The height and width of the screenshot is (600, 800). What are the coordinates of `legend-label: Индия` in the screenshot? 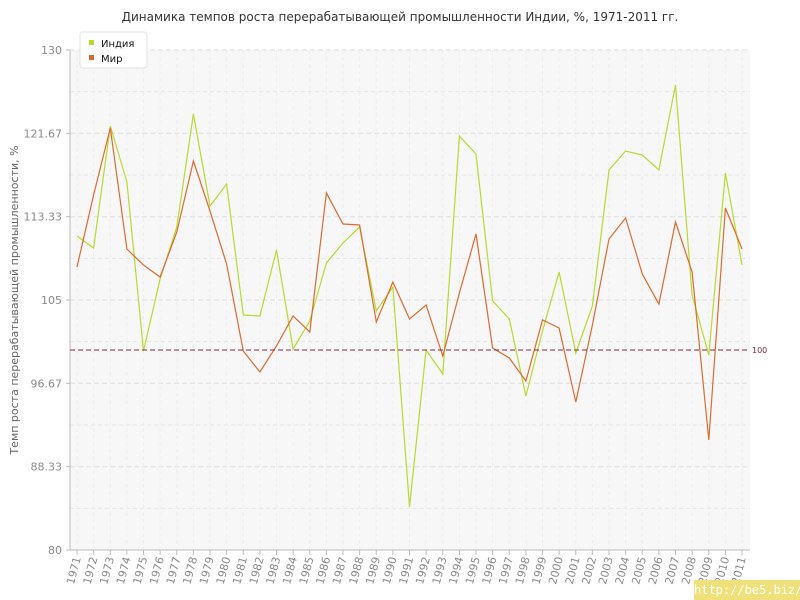 It's located at (117, 44).